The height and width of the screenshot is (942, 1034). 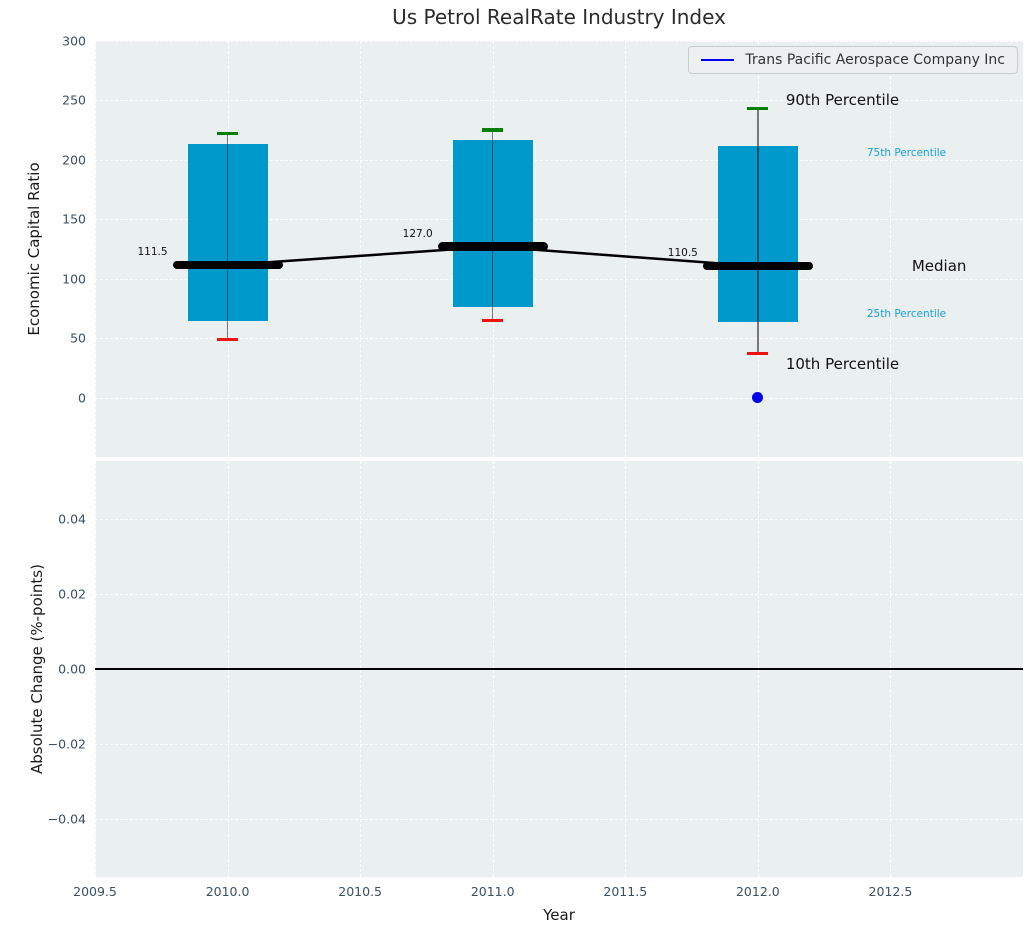 What do you see at coordinates (227, 891) in the screenshot?
I see `x-tick-label: 2010.0` at bounding box center [227, 891].